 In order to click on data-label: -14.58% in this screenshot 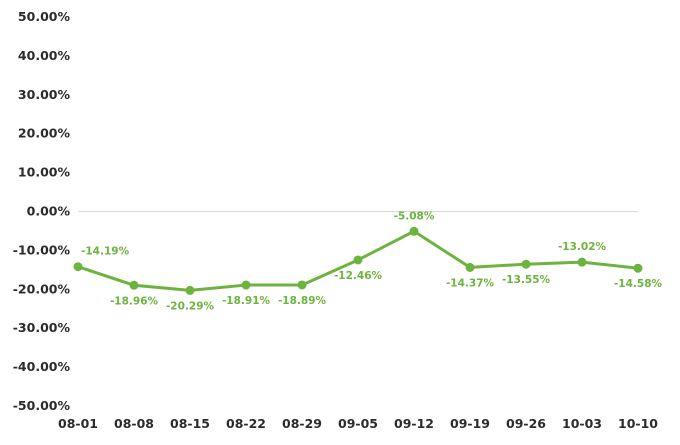, I will do `click(638, 284)`.